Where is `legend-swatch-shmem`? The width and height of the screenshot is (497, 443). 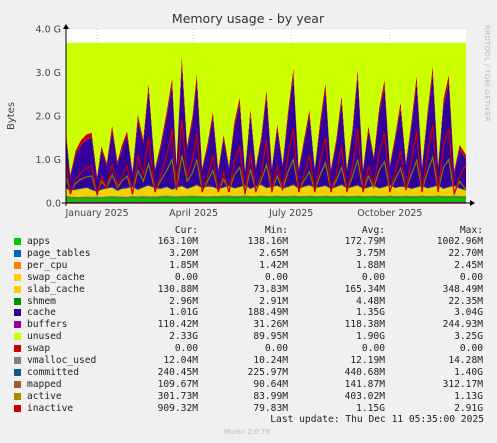 legend-swatch-shmem is located at coordinates (17, 301).